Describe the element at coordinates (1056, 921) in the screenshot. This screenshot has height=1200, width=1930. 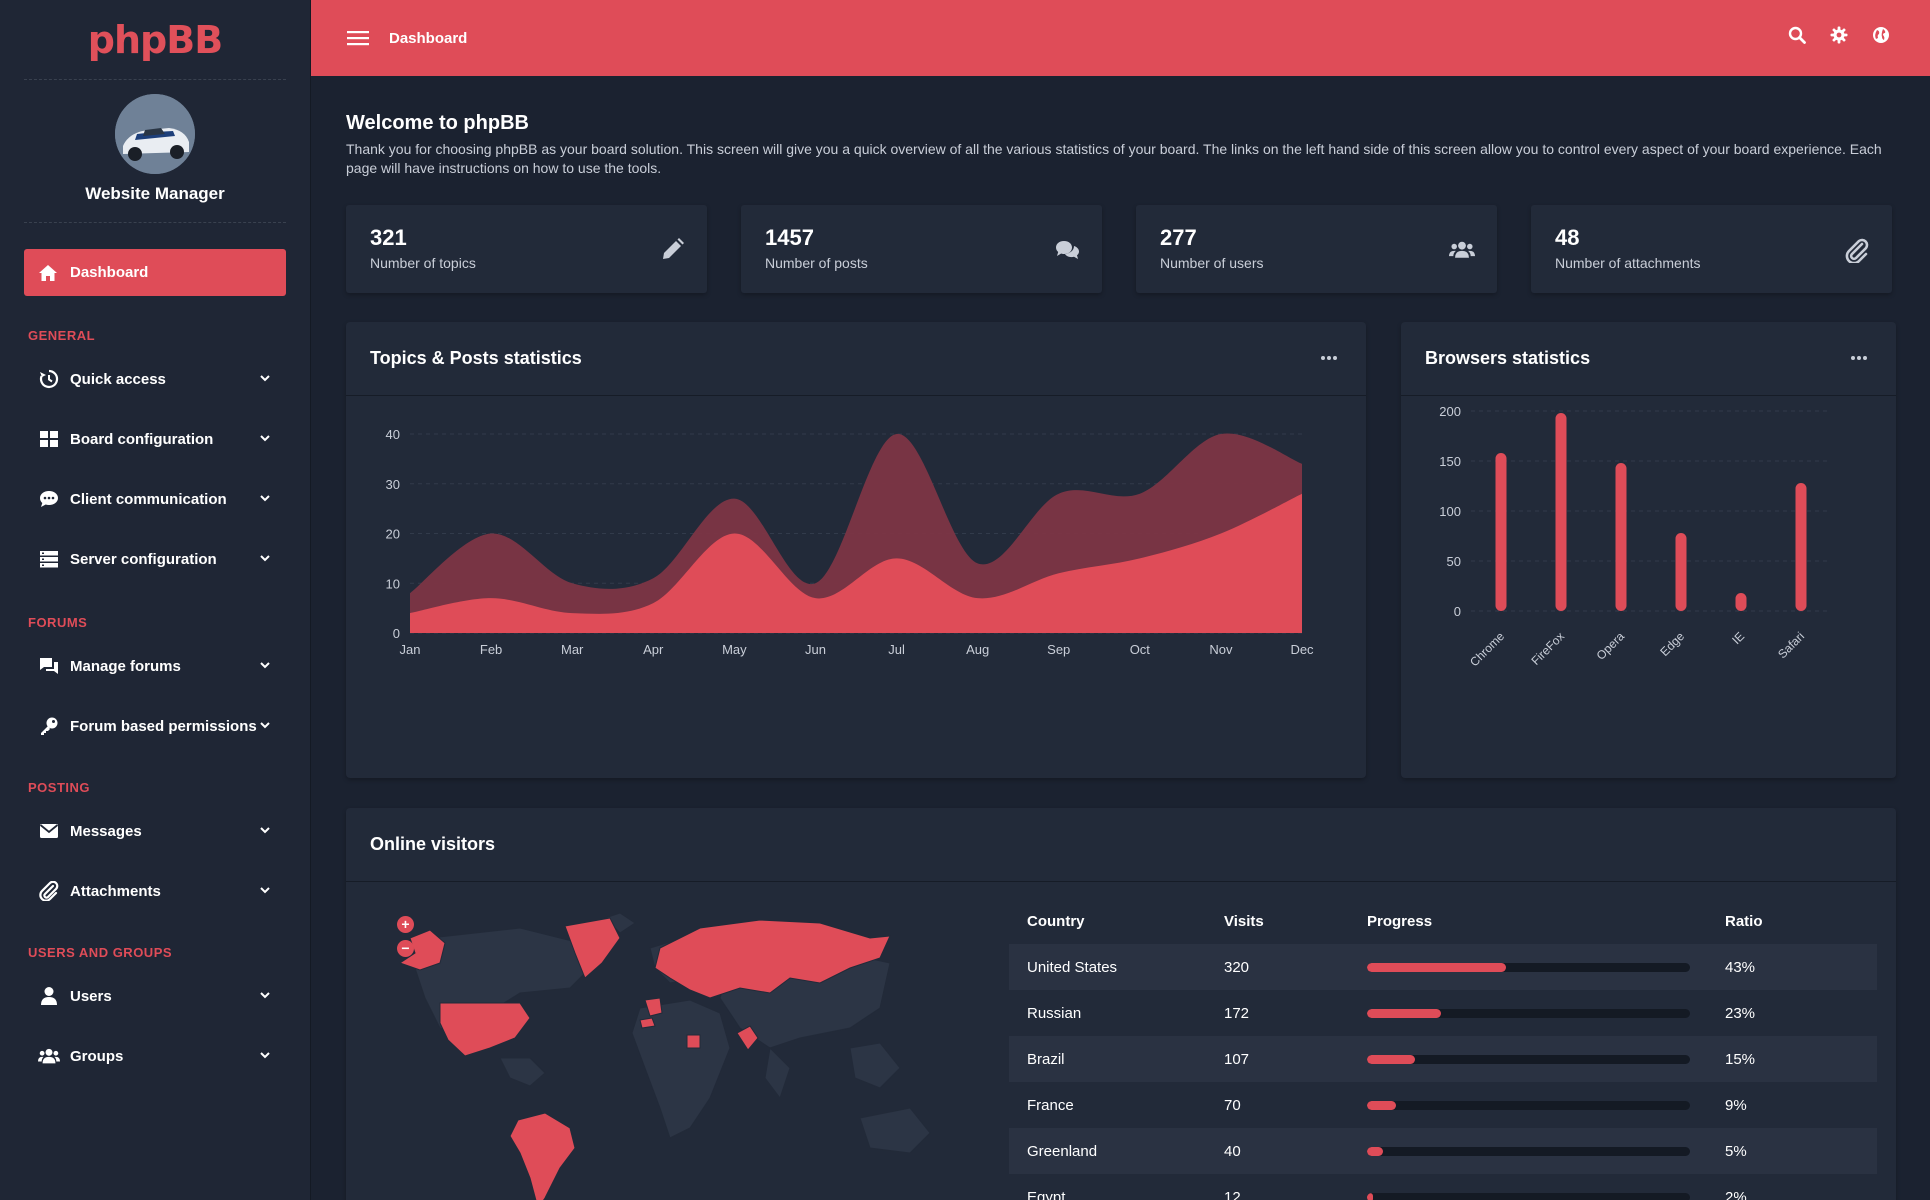
I see `col-country: Country` at that location.